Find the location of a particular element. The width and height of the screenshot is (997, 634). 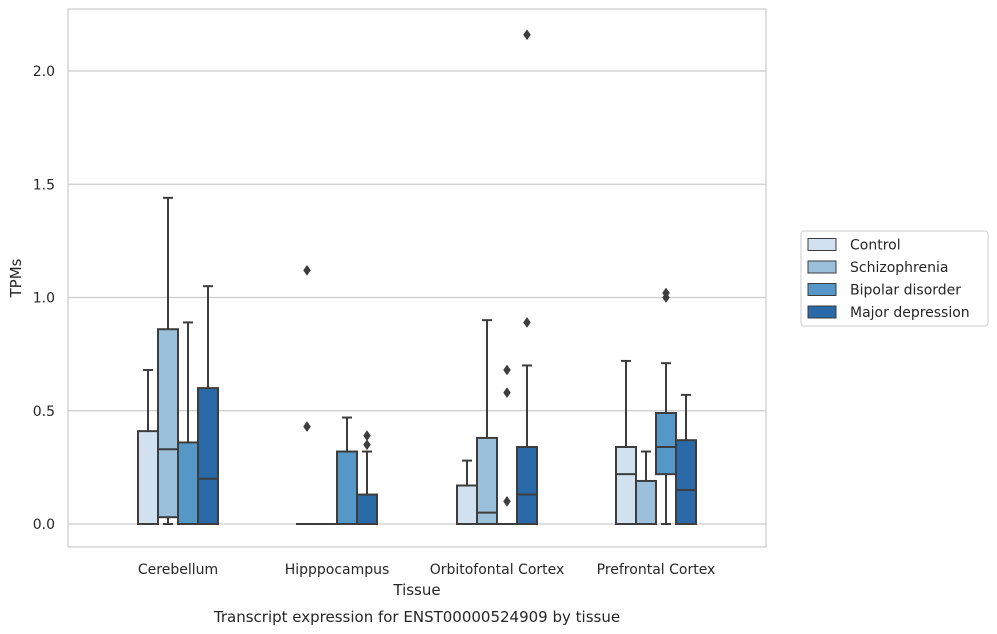

legend-frame is located at coordinates (894, 278).